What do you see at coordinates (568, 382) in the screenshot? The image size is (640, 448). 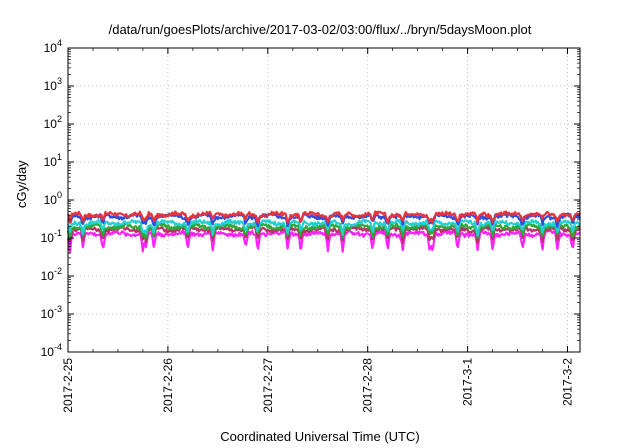 I see `x-tick-label: 2017-3-2` at bounding box center [568, 382].